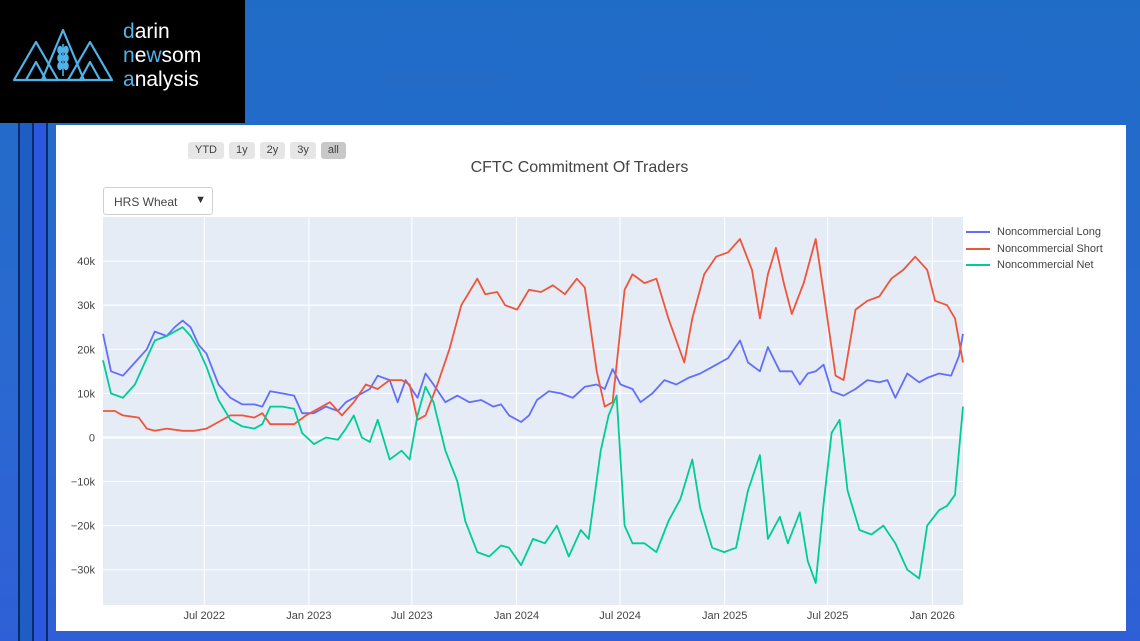  Describe the element at coordinates (620, 616) in the screenshot. I see `x-tick-label: Jul 2024` at that location.